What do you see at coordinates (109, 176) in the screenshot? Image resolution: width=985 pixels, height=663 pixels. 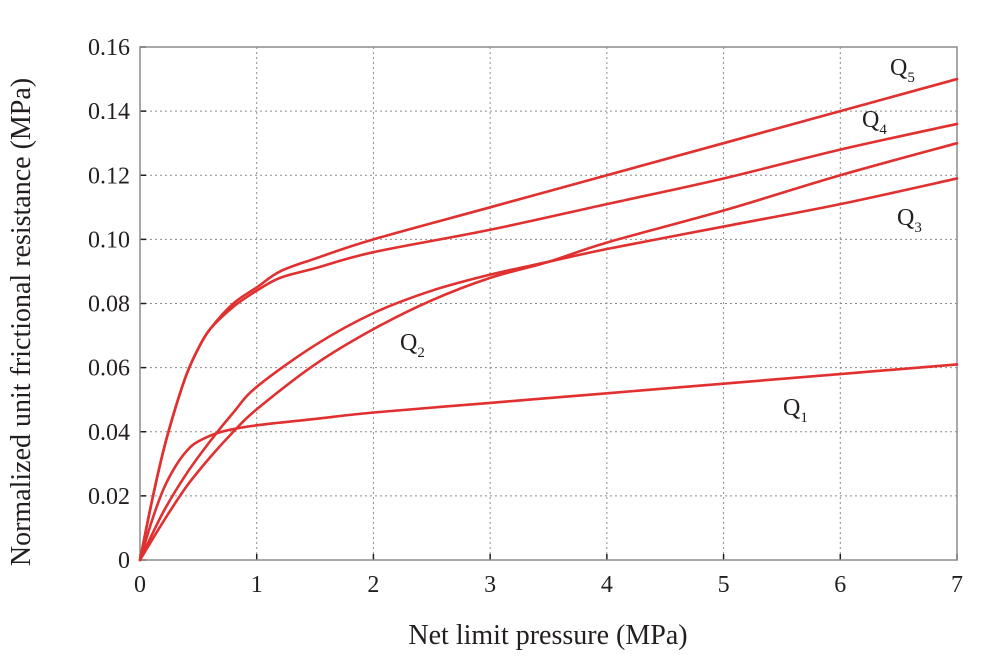 I see `y-tick-label: 0.12` at bounding box center [109, 176].